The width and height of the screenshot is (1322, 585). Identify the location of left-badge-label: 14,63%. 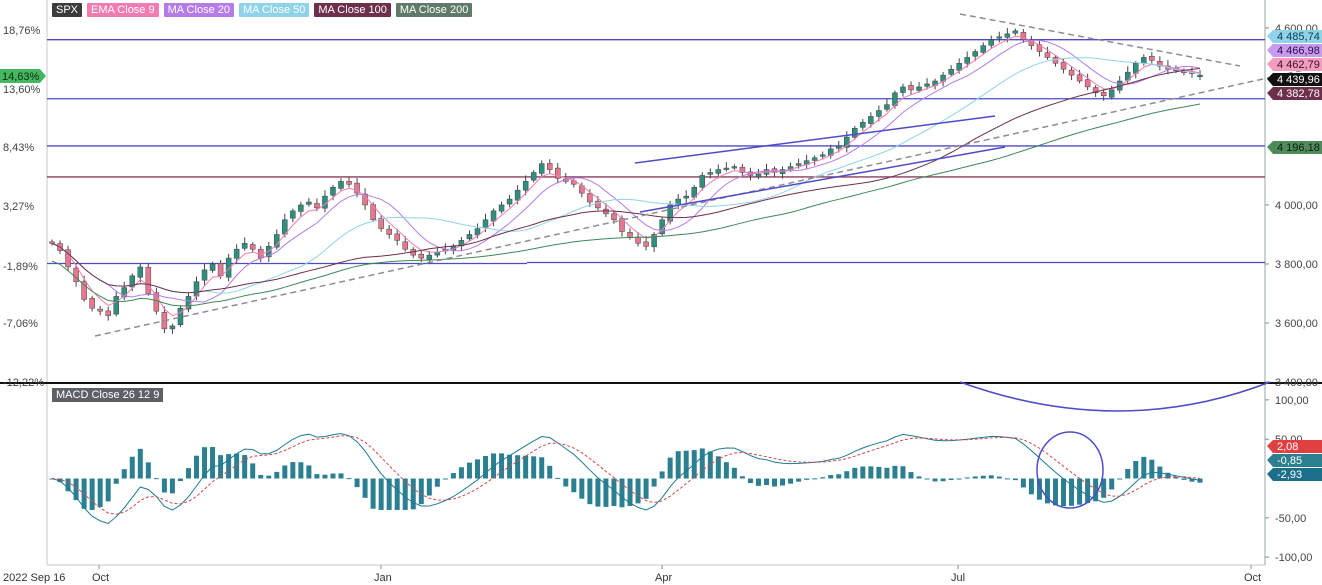
(21, 77).